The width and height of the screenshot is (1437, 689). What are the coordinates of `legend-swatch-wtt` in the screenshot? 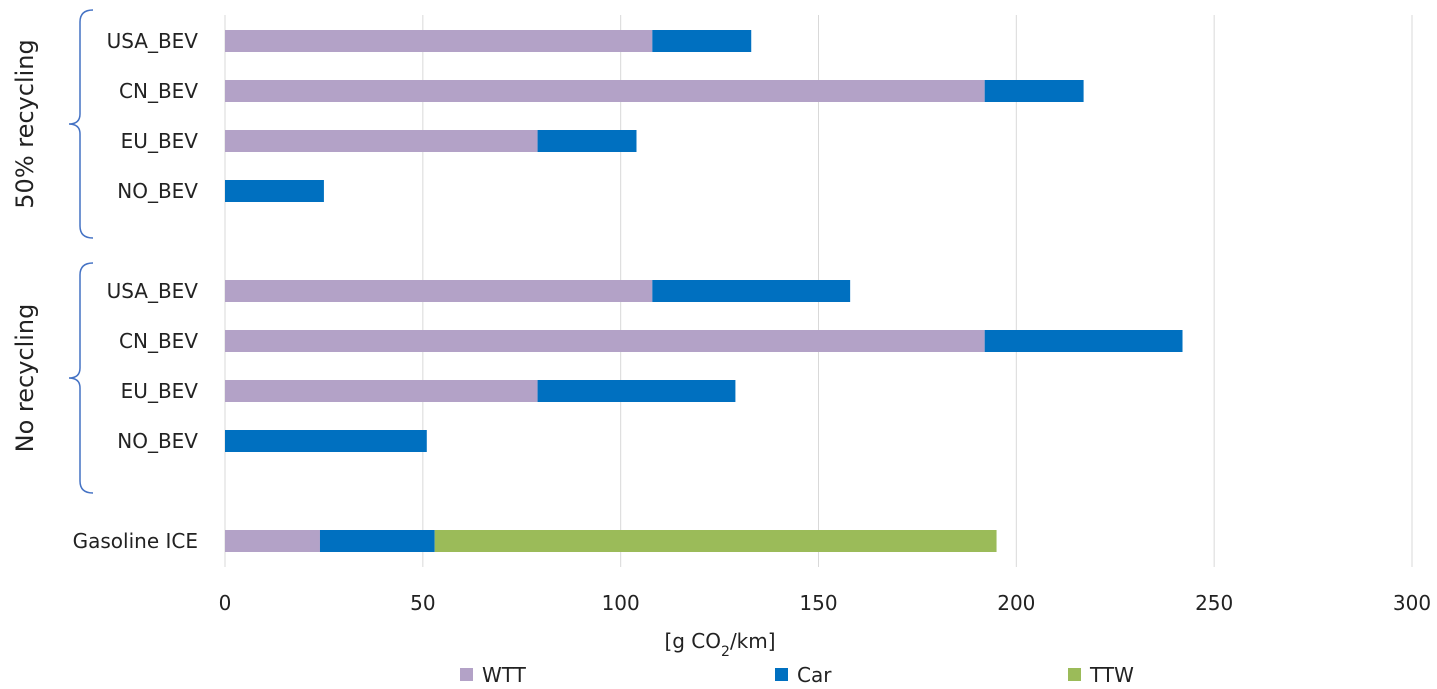 It's located at (466, 674).